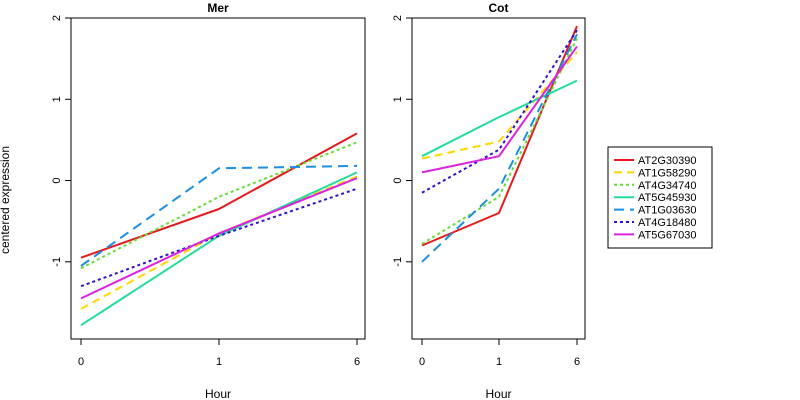 The image size is (800, 400). What do you see at coordinates (6, 200) in the screenshot?
I see `y-axis-label: centered expression` at bounding box center [6, 200].